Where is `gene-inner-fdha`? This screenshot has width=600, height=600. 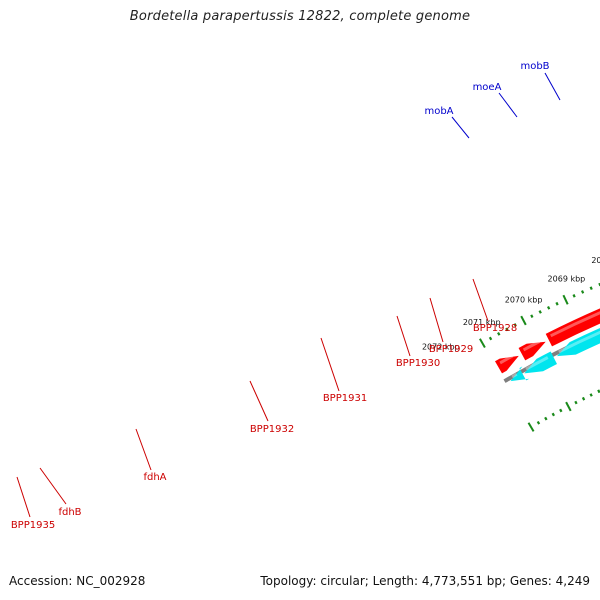
gene-inner-fdha is located at coordinates (578, 342).